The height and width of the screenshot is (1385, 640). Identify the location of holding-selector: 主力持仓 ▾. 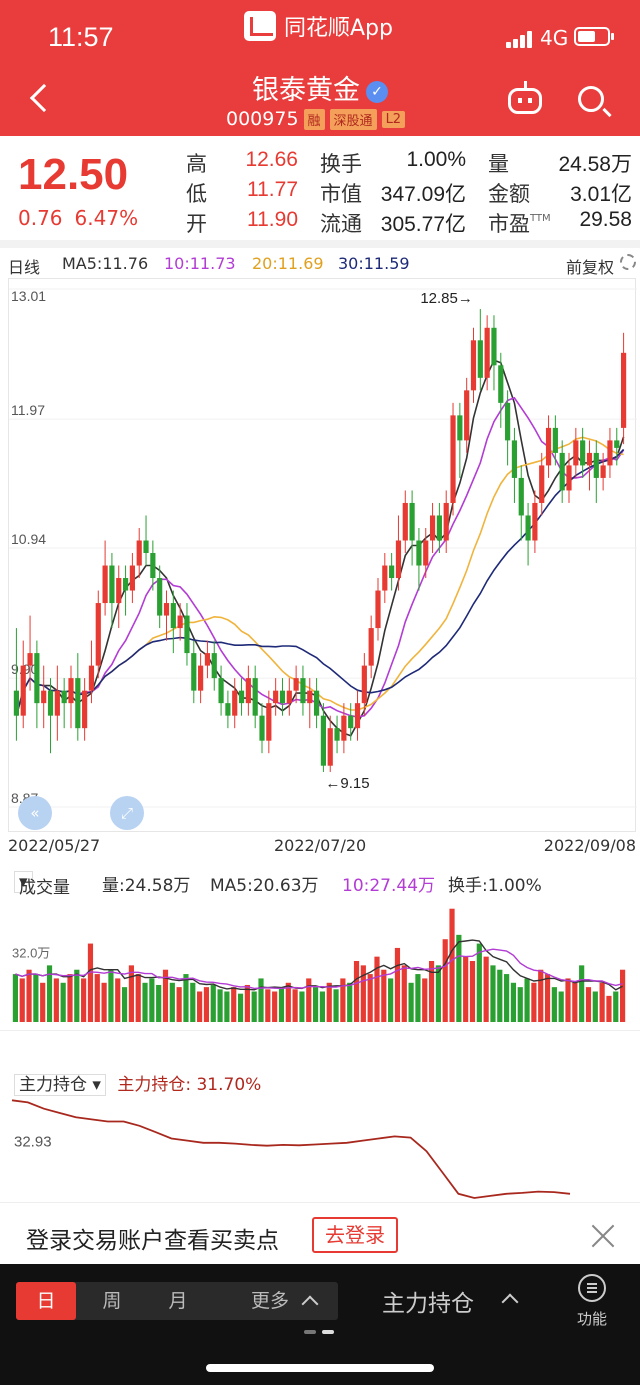
(60, 1085).